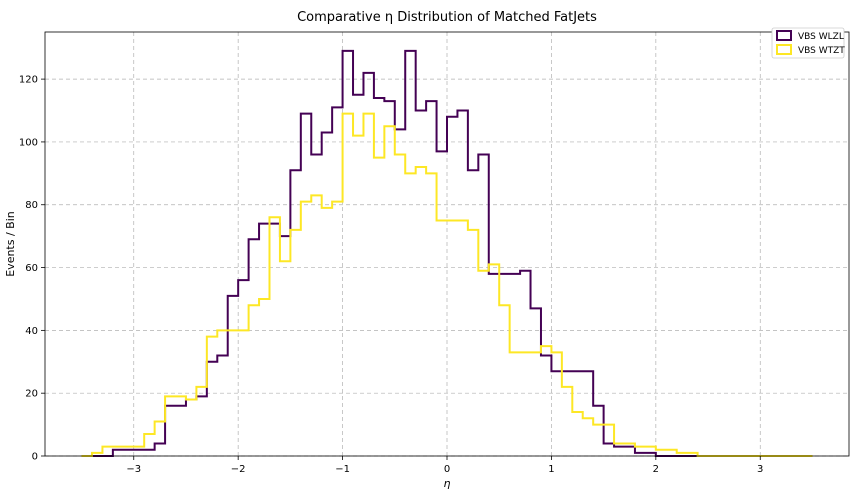 This screenshot has height=496, width=856. I want to click on y-tick-label: 120, so click(28, 80).